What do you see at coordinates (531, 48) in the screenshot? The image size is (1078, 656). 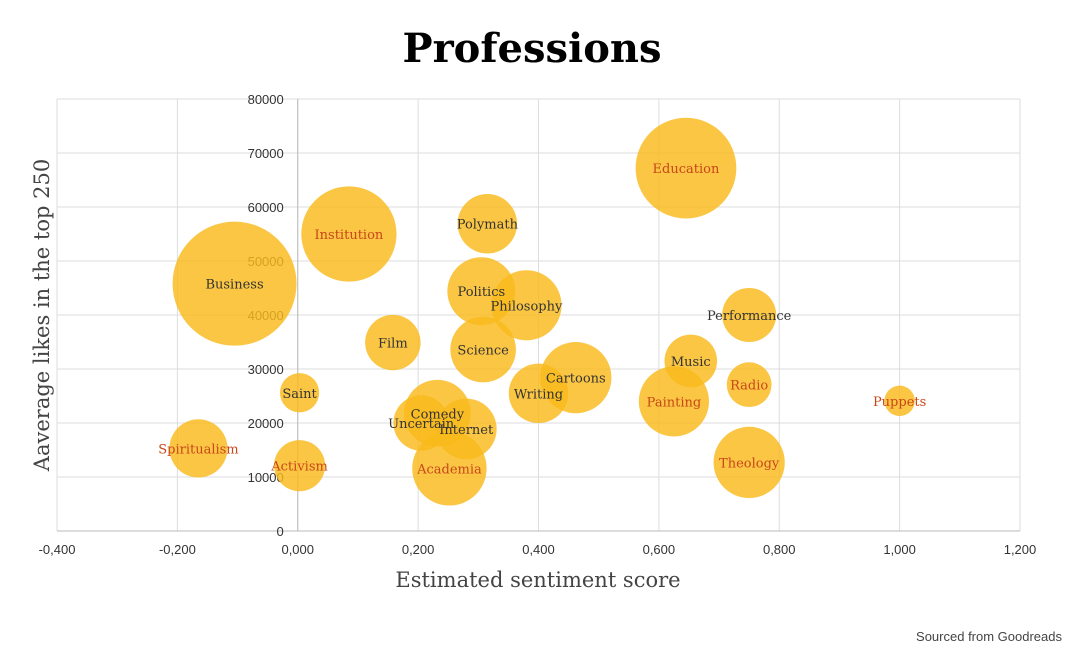 I see `chart-title: Professions` at bounding box center [531, 48].